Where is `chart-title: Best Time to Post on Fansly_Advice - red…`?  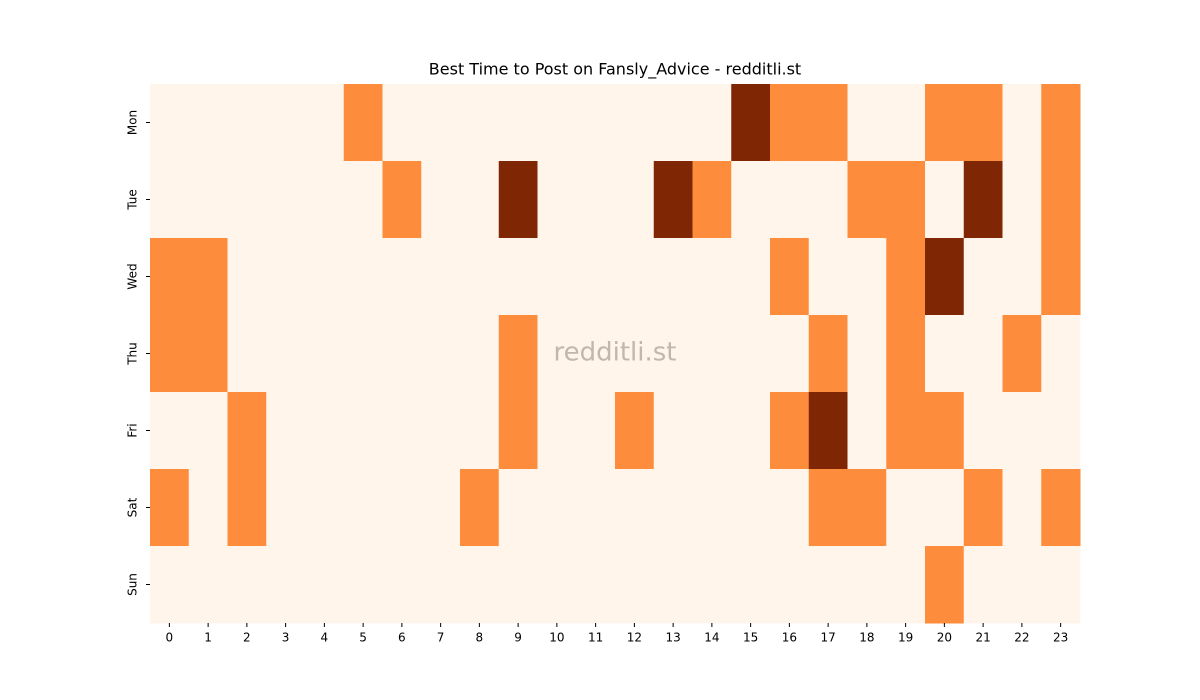 chart-title: Best Time to Post on Fansly_Advice - red… is located at coordinates (615, 70).